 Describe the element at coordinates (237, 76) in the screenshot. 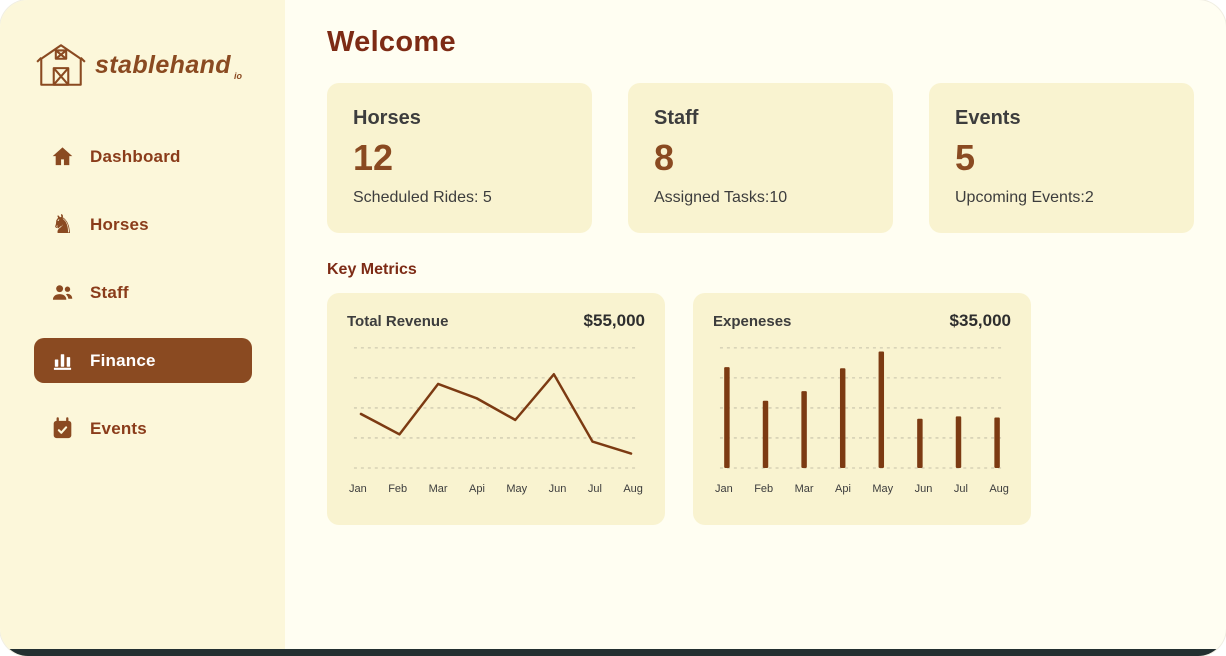

I see `brand-suffix: io` at that location.